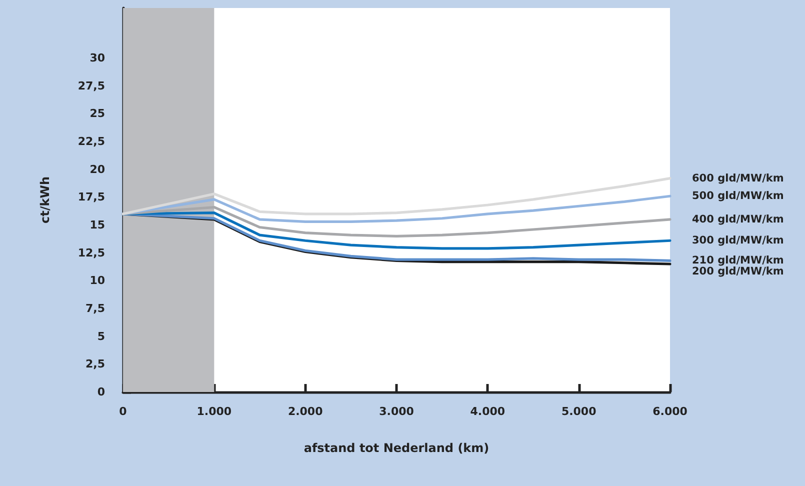  What do you see at coordinates (670, 411) in the screenshot?
I see `x-tick-label: 6.000` at bounding box center [670, 411].